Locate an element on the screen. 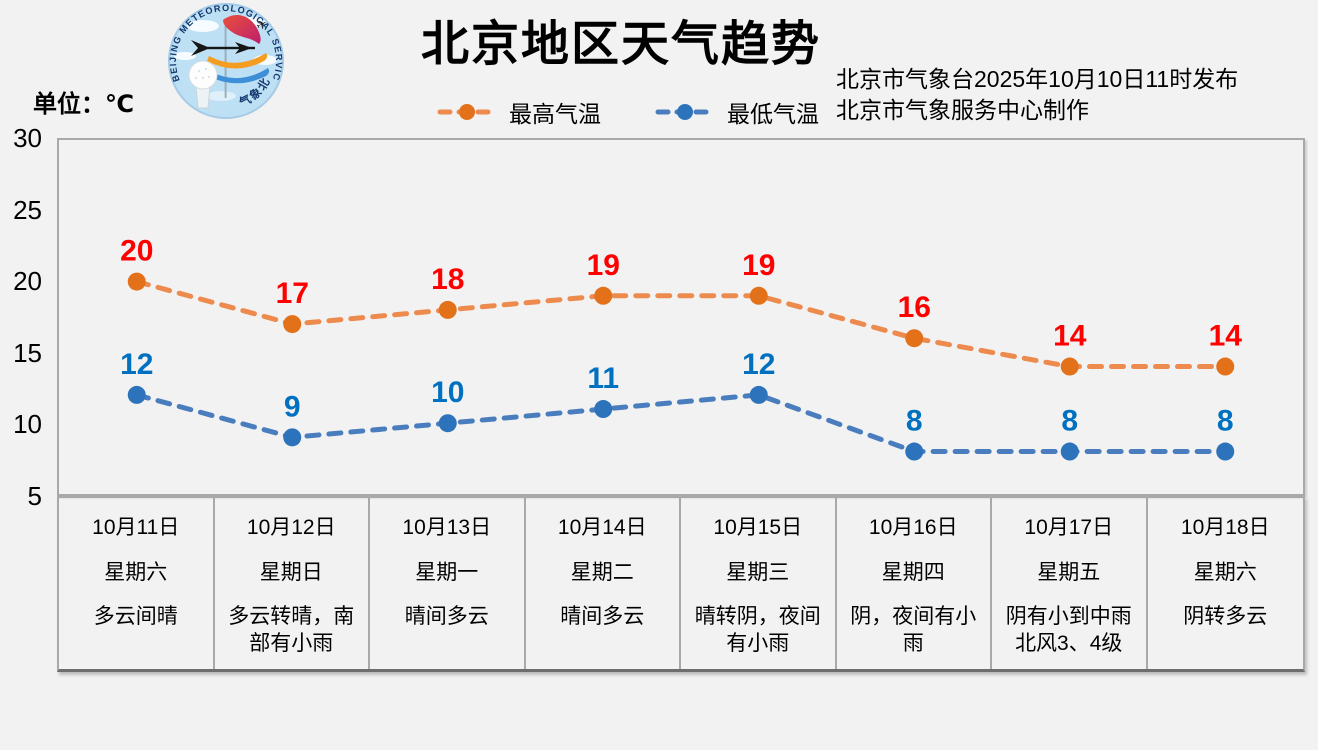 The height and width of the screenshot is (750, 1318). day-cell-3: 10月13日 星期一晴间多云 is located at coordinates (448, 583).